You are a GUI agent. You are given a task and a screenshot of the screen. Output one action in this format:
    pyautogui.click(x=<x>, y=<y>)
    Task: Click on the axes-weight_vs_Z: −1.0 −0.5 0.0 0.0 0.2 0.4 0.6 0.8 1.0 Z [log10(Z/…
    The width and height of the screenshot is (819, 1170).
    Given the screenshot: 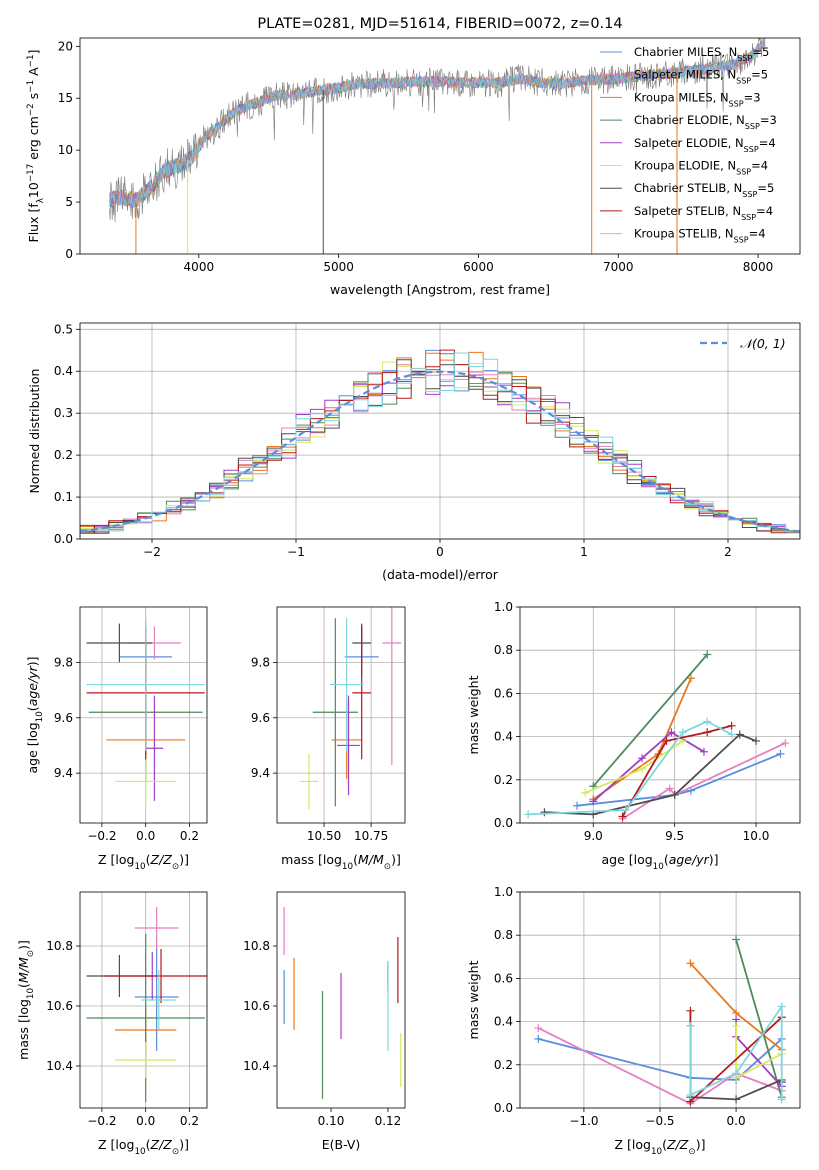 What is the action you would take?
    pyautogui.click(x=633, y=1021)
    